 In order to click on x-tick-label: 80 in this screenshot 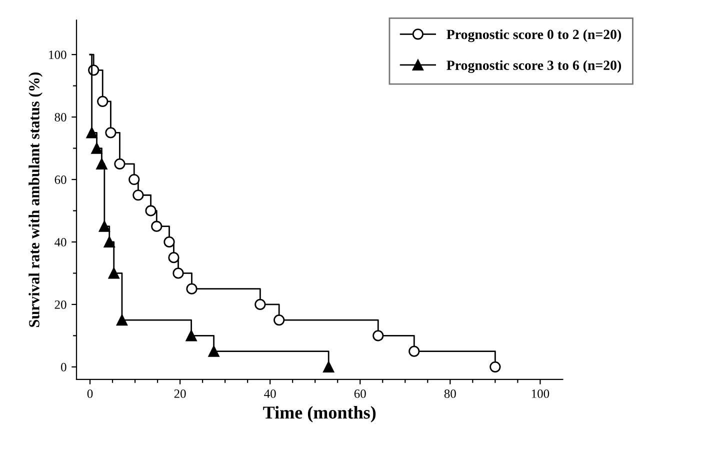, I will do `click(450, 393)`.